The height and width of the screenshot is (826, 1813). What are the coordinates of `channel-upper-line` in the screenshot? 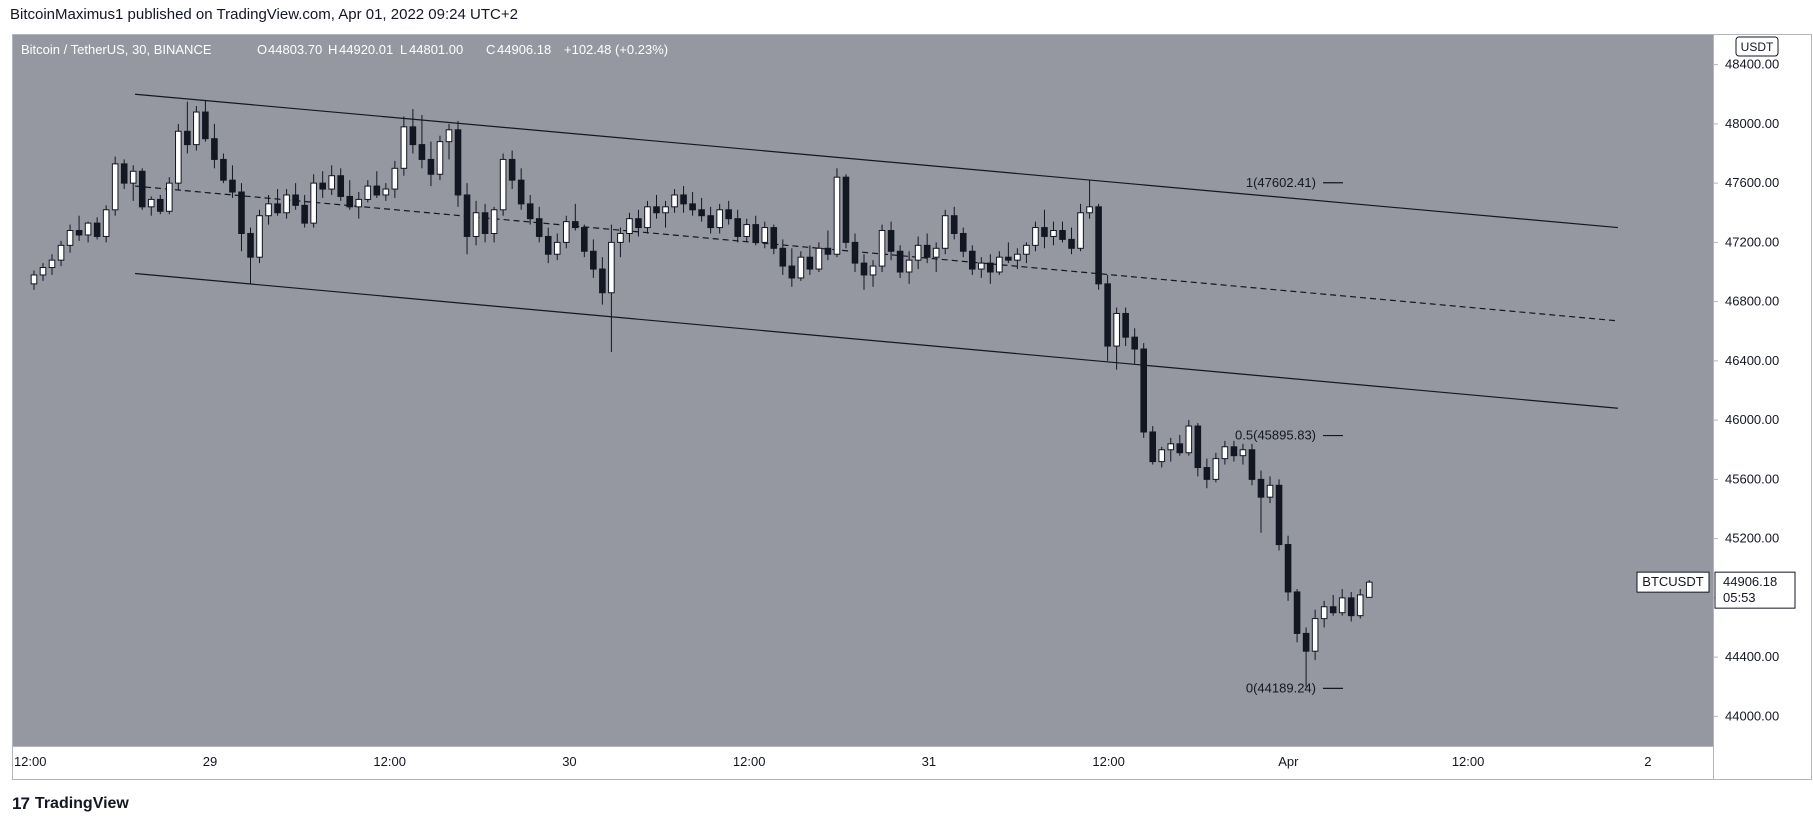 It's located at (876, 161).